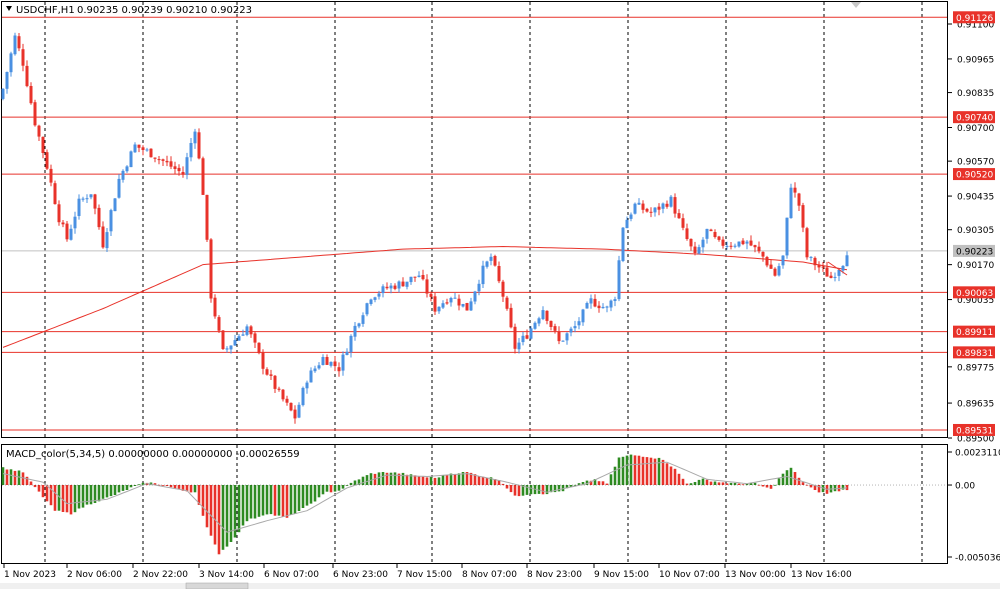 The image size is (1000, 589). I want to click on level-tag-label-3: 0.90063, so click(974, 294).